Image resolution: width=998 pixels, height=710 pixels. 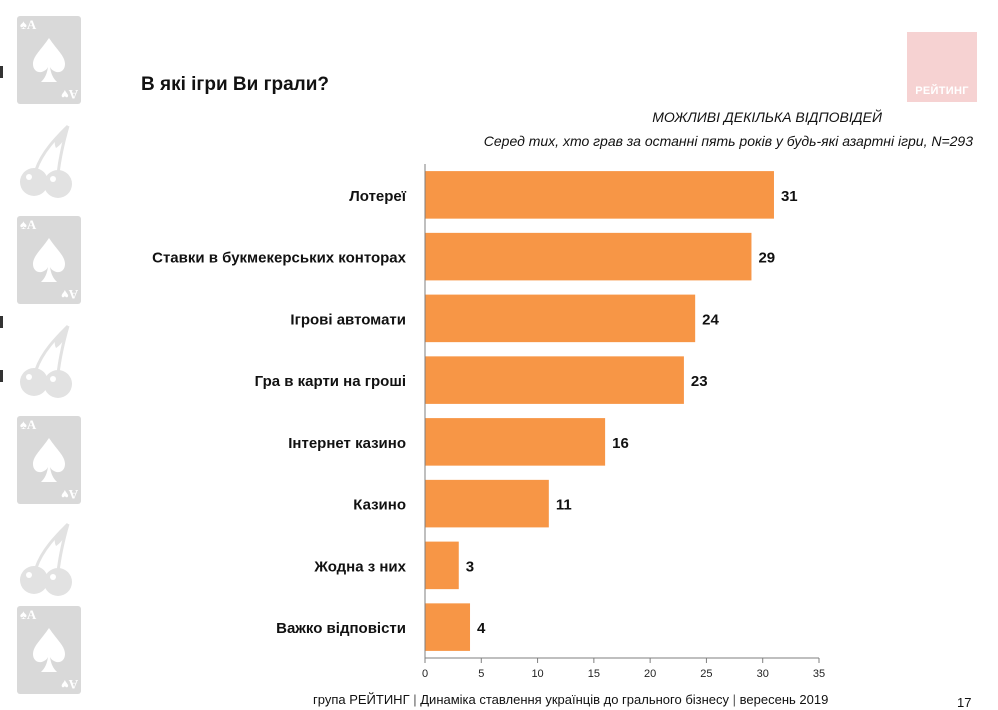 I want to click on page-title: В які ігри Ви грали?, so click(x=235, y=84).